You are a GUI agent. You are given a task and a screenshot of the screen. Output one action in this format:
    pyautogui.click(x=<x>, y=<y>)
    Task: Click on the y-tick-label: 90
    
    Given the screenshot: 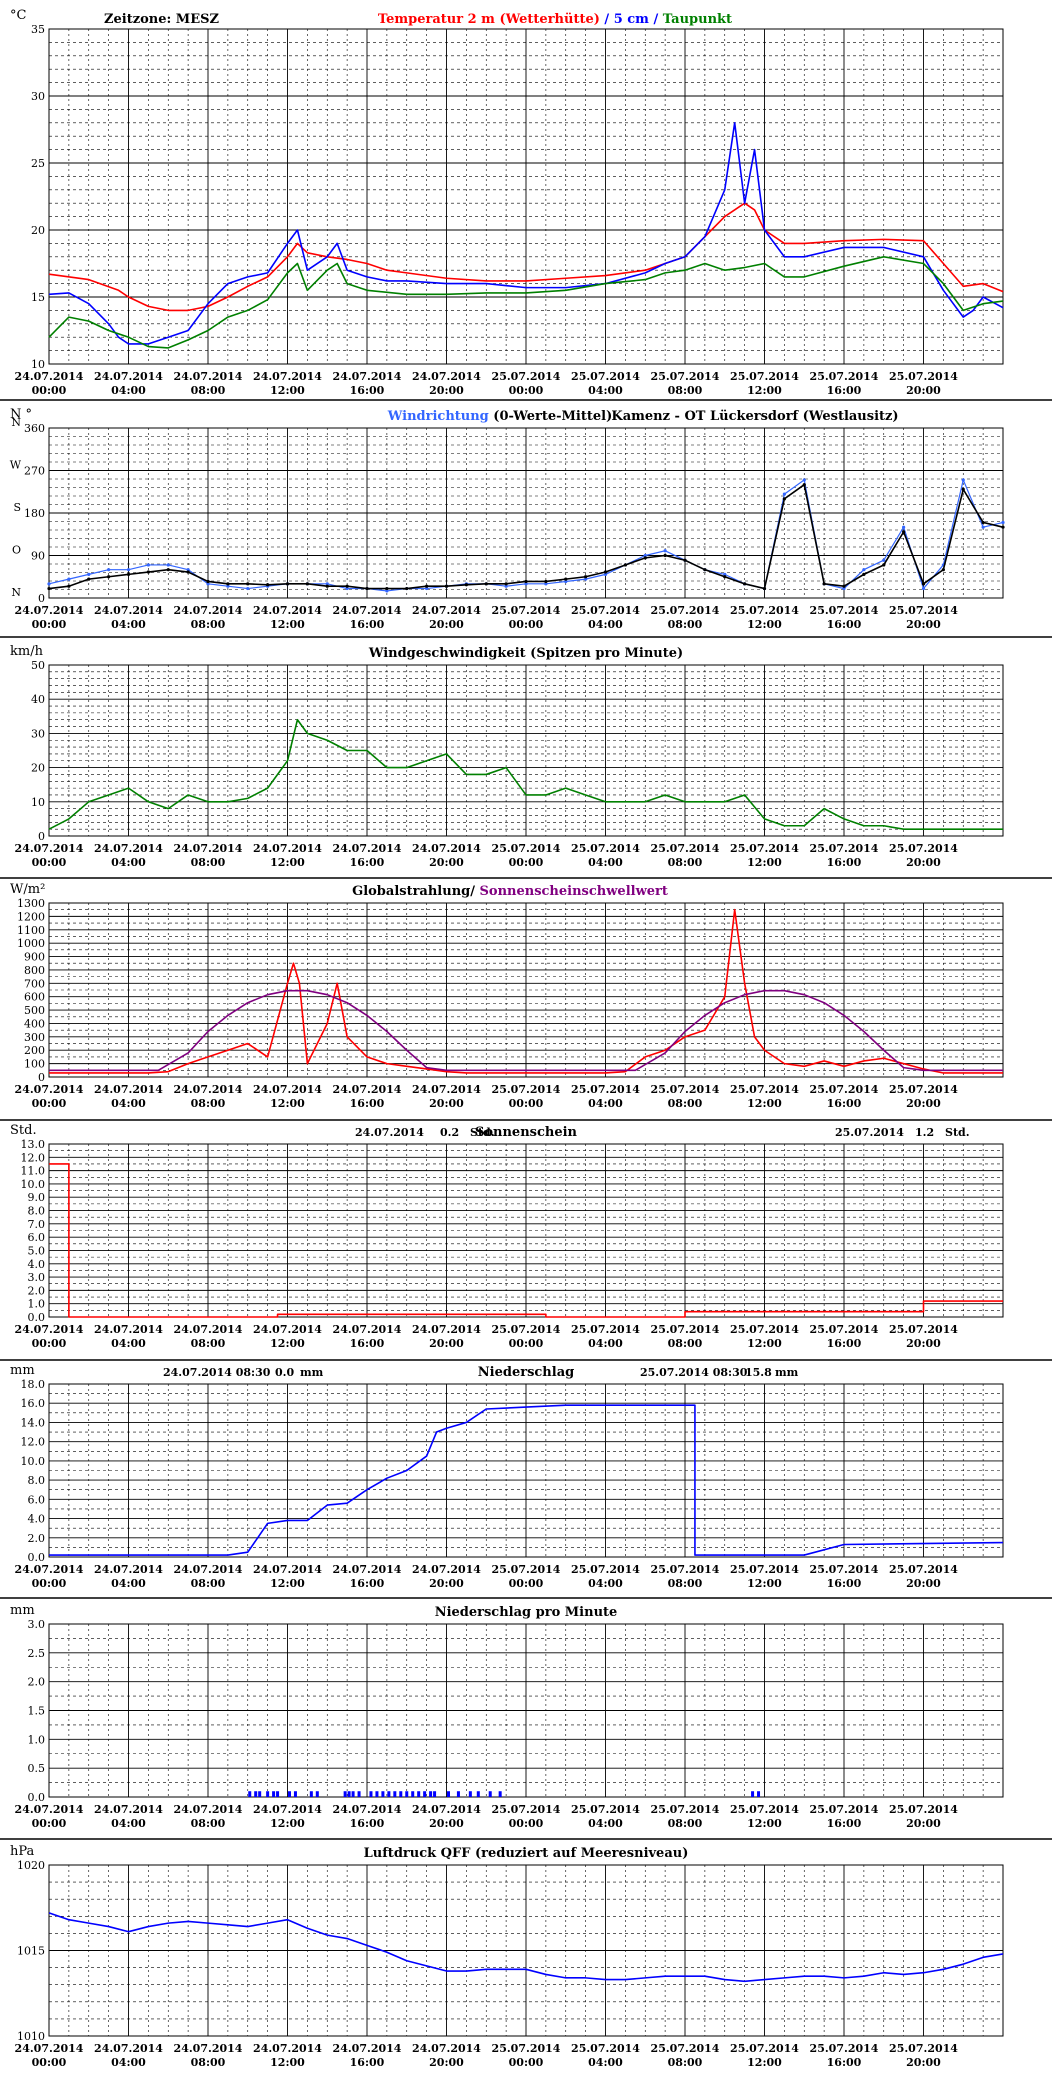 What is the action you would take?
    pyautogui.click(x=38, y=556)
    